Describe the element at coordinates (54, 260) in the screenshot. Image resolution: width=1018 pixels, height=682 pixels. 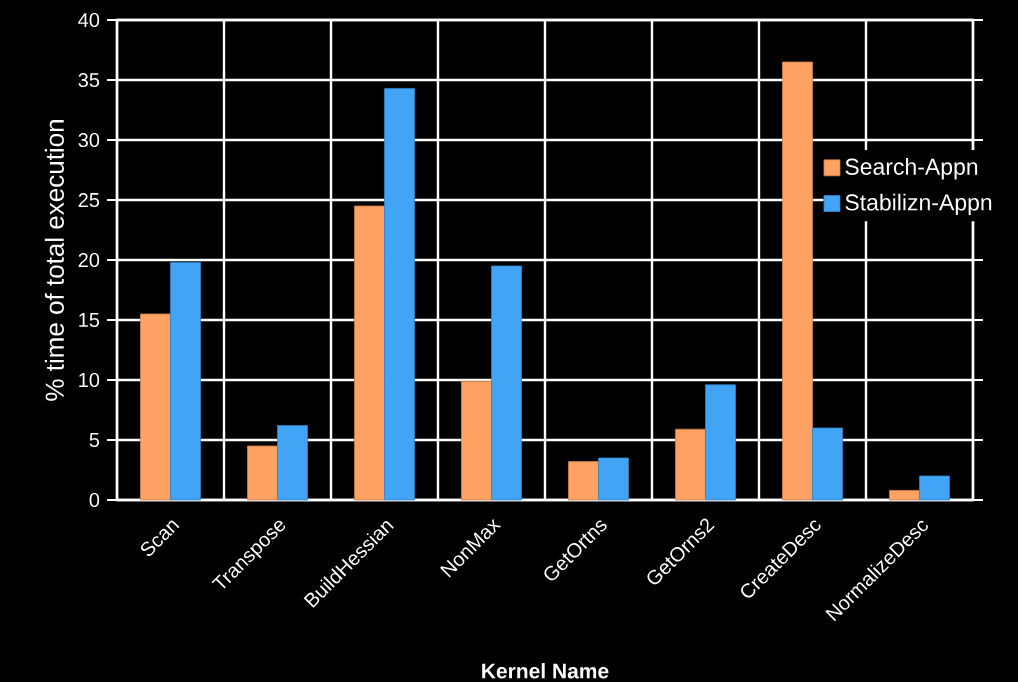
I see `y-axis-title: % time of total execution` at that location.